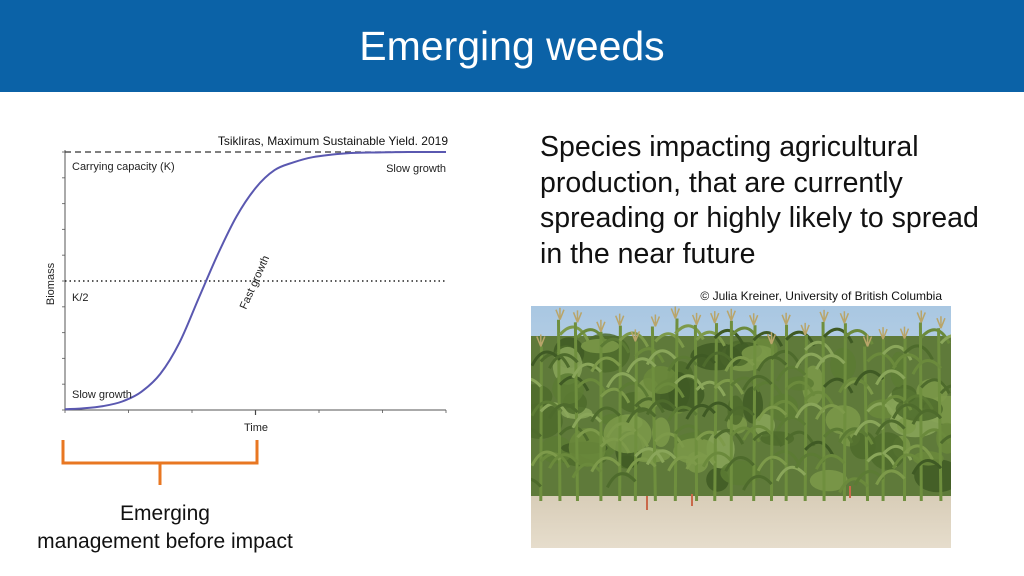 The width and height of the screenshot is (1024, 576). I want to click on emerging-note: Emerging management before impact, so click(165, 528).